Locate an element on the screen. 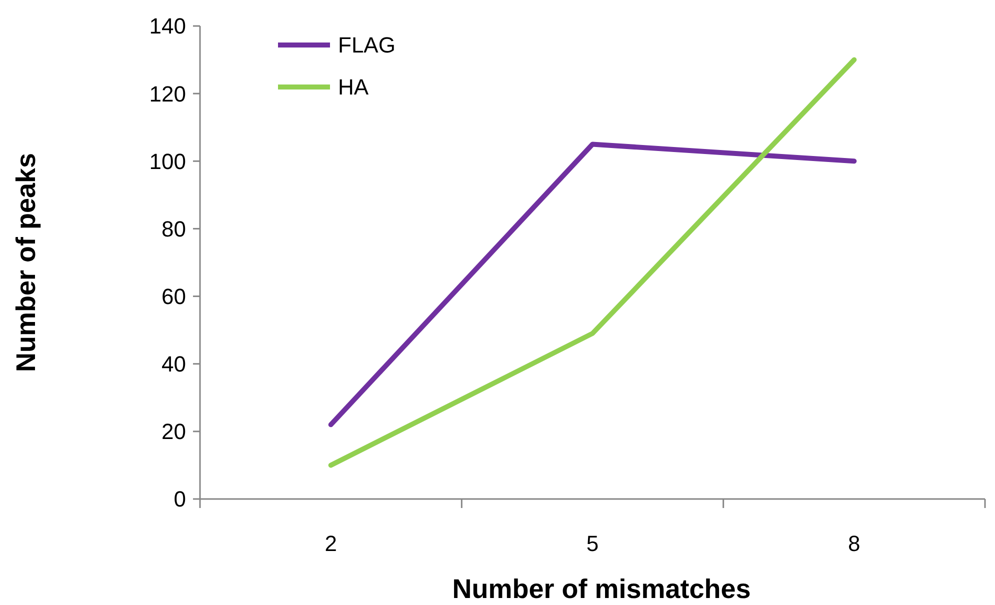  x-tick-label: 2 is located at coordinates (330, 543).